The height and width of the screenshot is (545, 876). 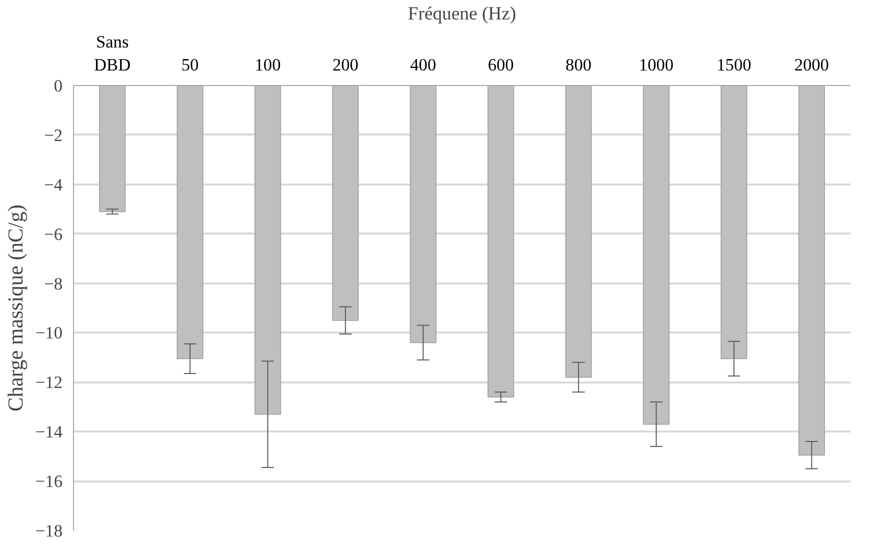 What do you see at coordinates (49, 531) in the screenshot?
I see `y-tick-label: −18` at bounding box center [49, 531].